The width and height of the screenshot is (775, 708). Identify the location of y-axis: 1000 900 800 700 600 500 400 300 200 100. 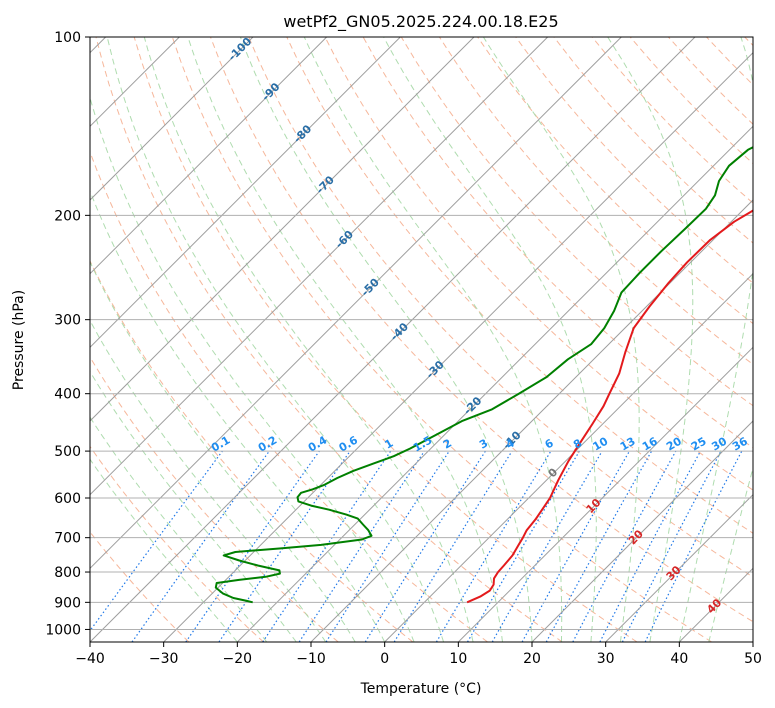
(67, 334).